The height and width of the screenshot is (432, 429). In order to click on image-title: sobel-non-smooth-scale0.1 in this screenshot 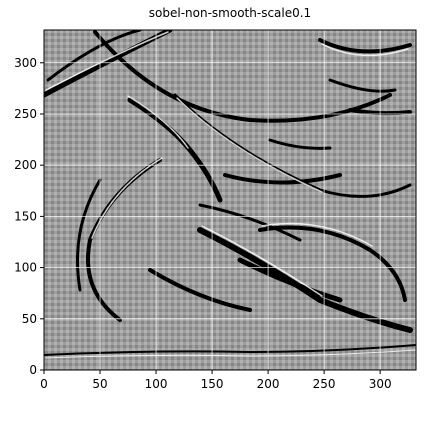, I will do `click(230, 13)`.